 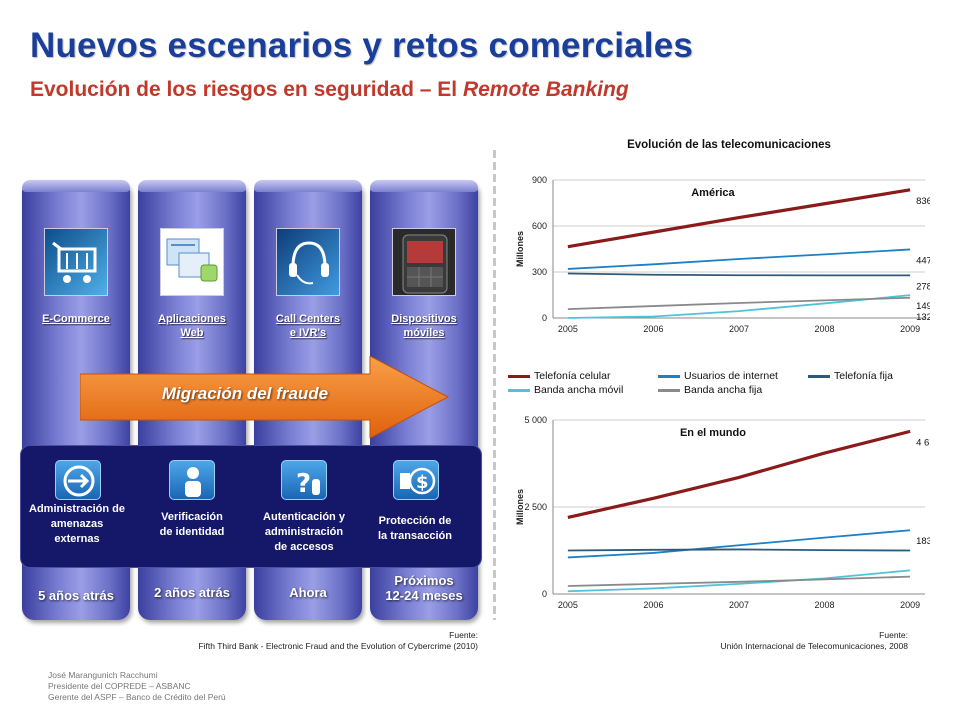 I want to click on section-divider, so click(x=494, y=385).